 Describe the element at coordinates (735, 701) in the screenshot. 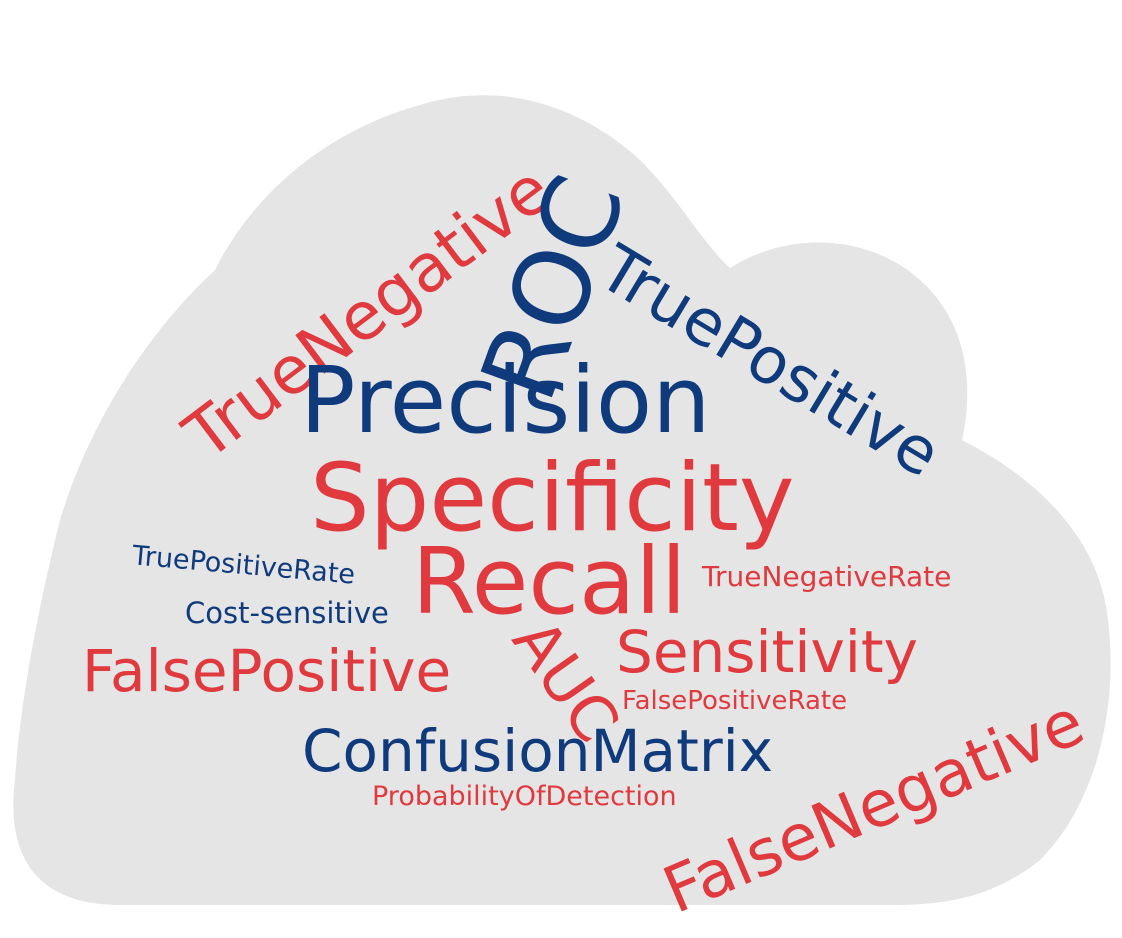

I see `word-false-positive-rate: FalsePositiveRate` at that location.